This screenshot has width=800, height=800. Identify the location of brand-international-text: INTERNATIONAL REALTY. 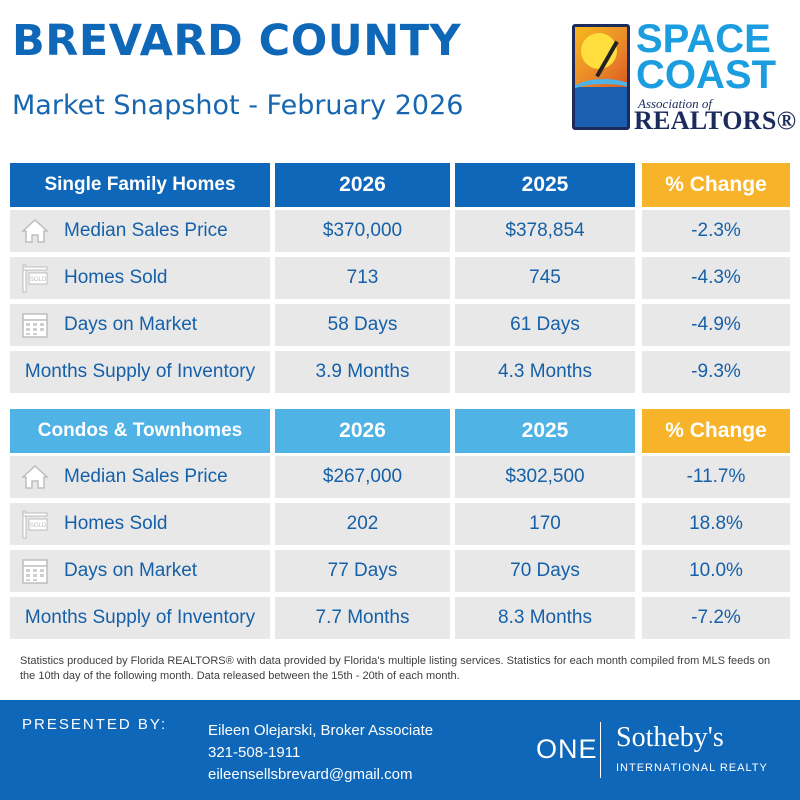
(692, 768).